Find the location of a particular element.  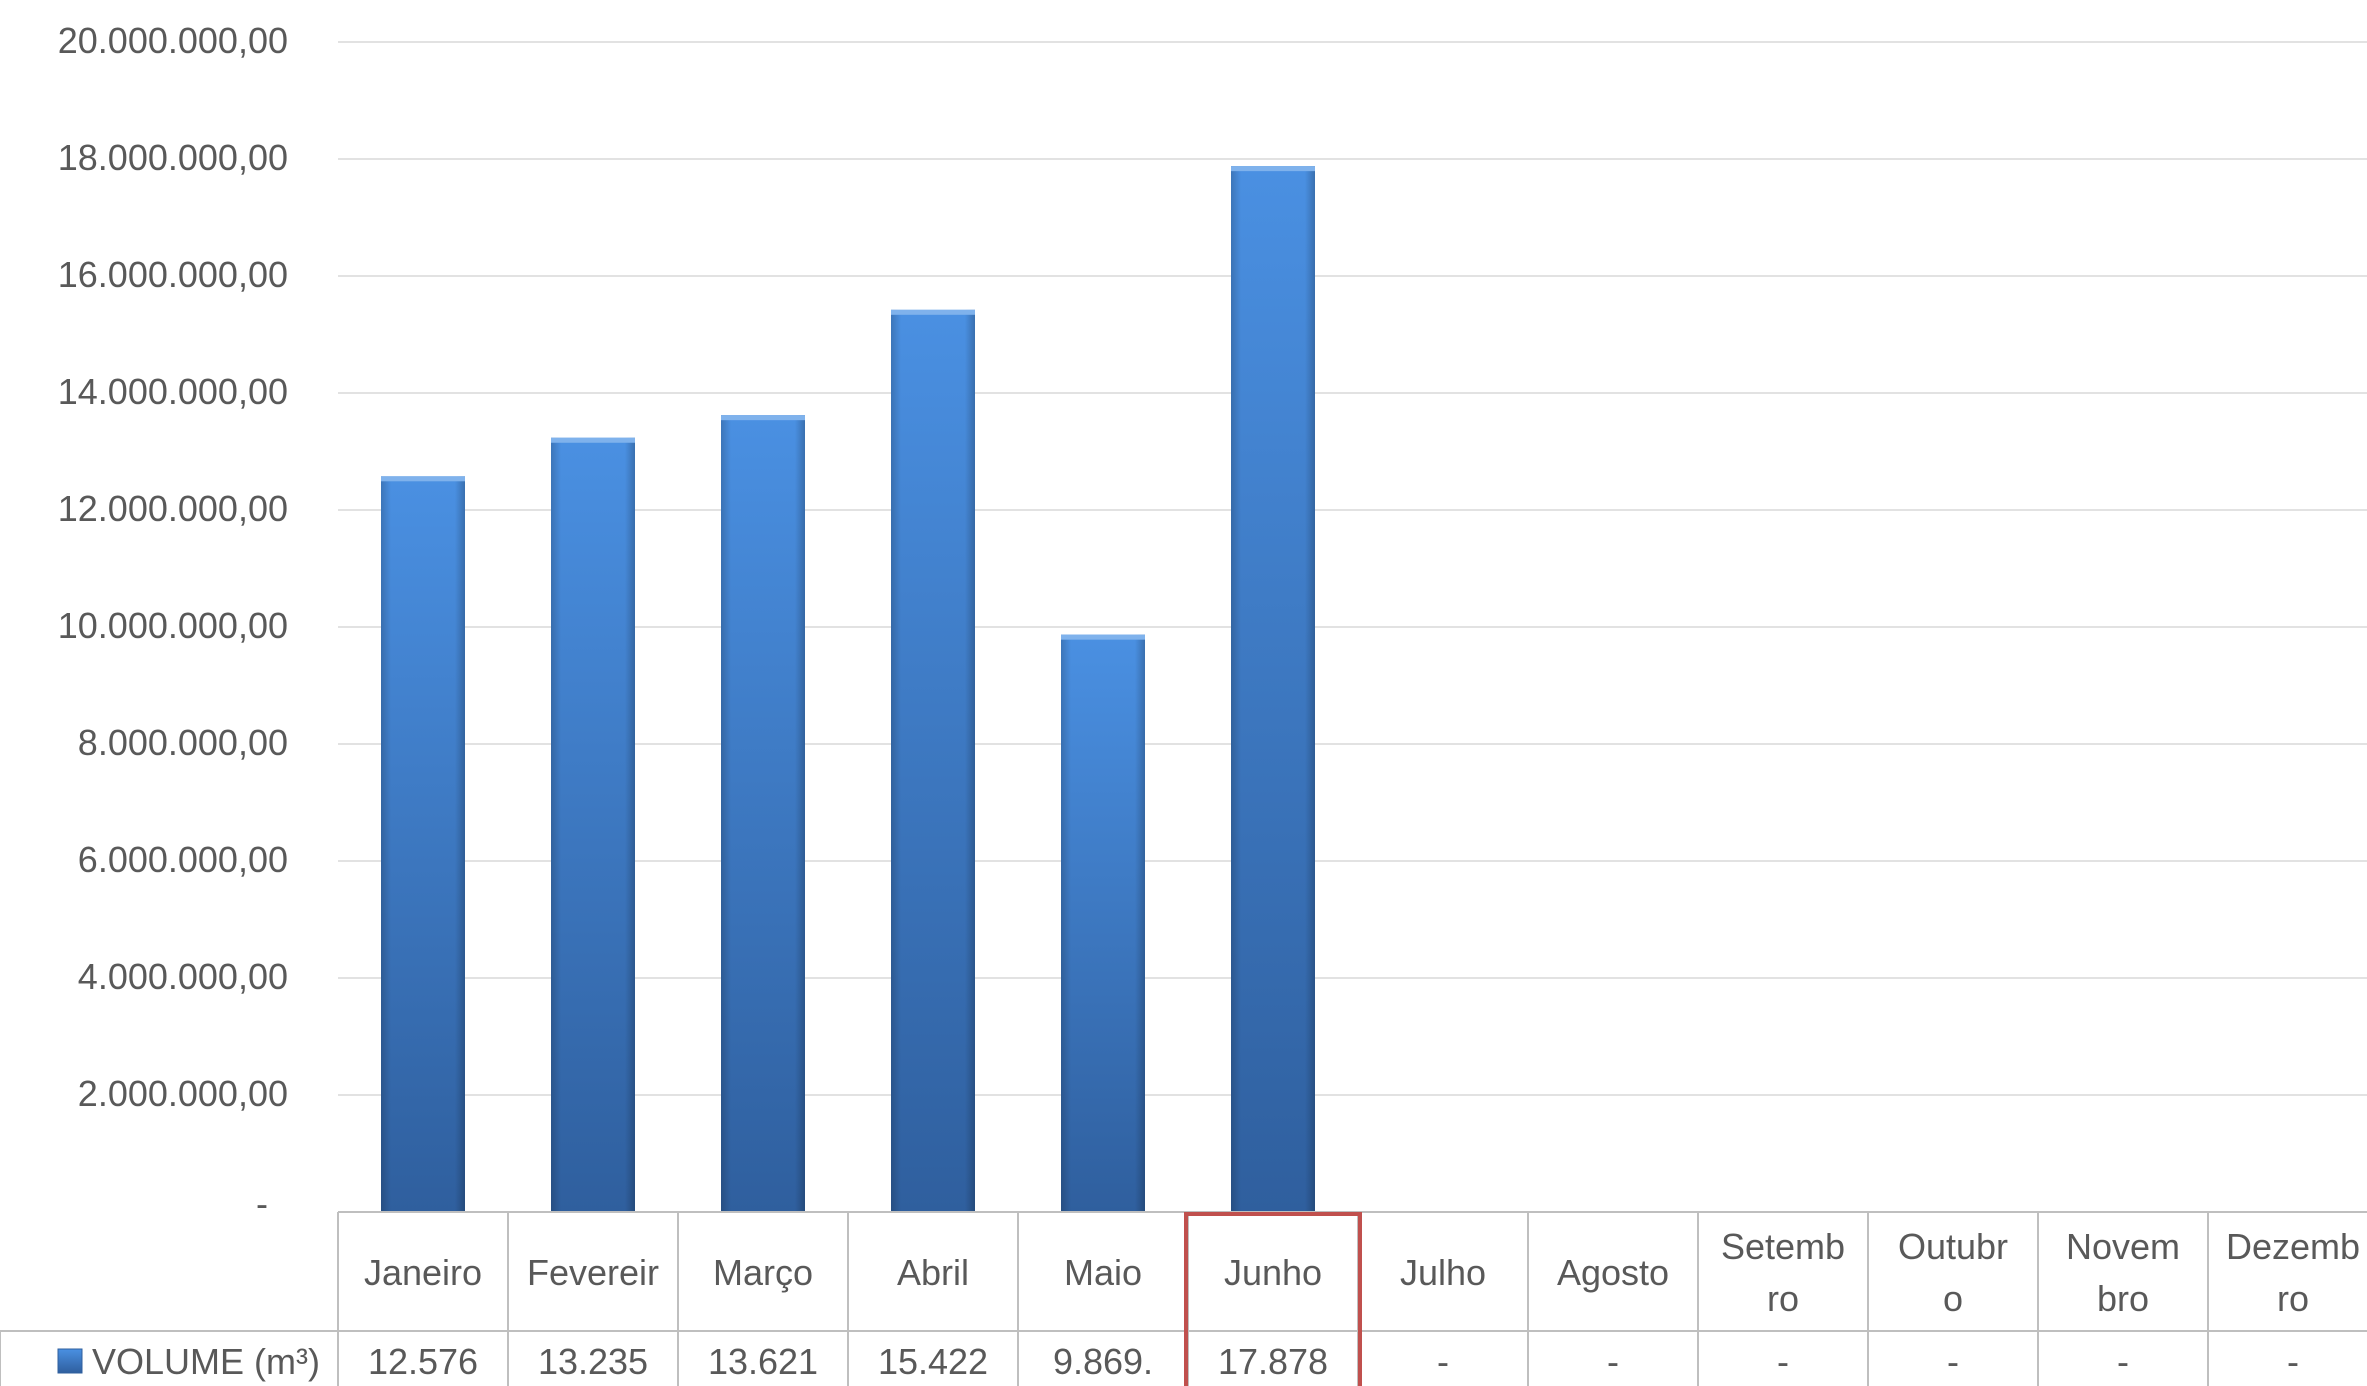

category-label: Maio is located at coordinates (1103, 1272).